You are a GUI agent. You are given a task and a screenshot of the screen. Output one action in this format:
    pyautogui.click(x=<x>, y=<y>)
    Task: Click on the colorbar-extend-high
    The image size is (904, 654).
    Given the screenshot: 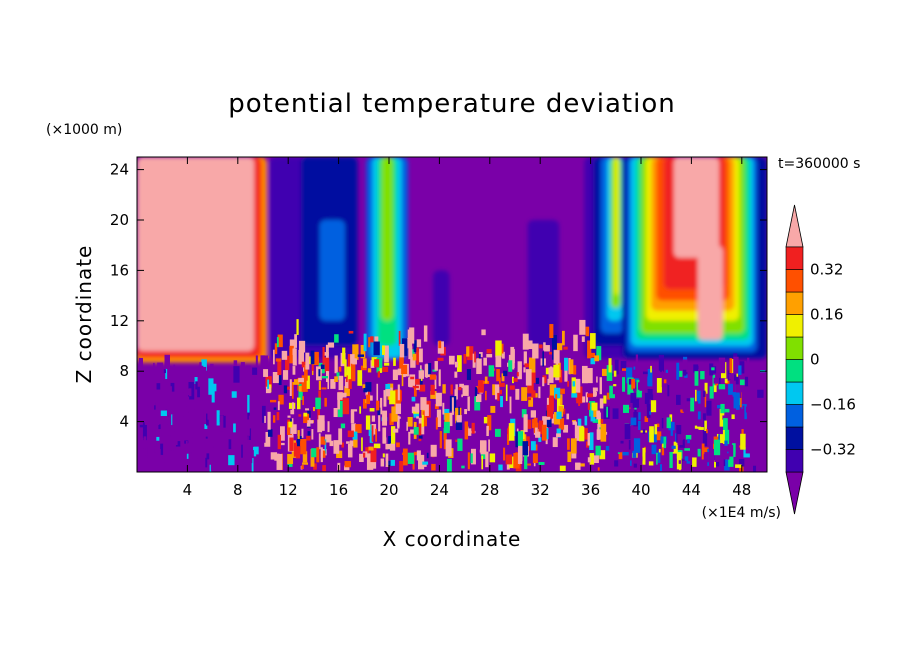 What is the action you would take?
    pyautogui.click(x=794, y=226)
    